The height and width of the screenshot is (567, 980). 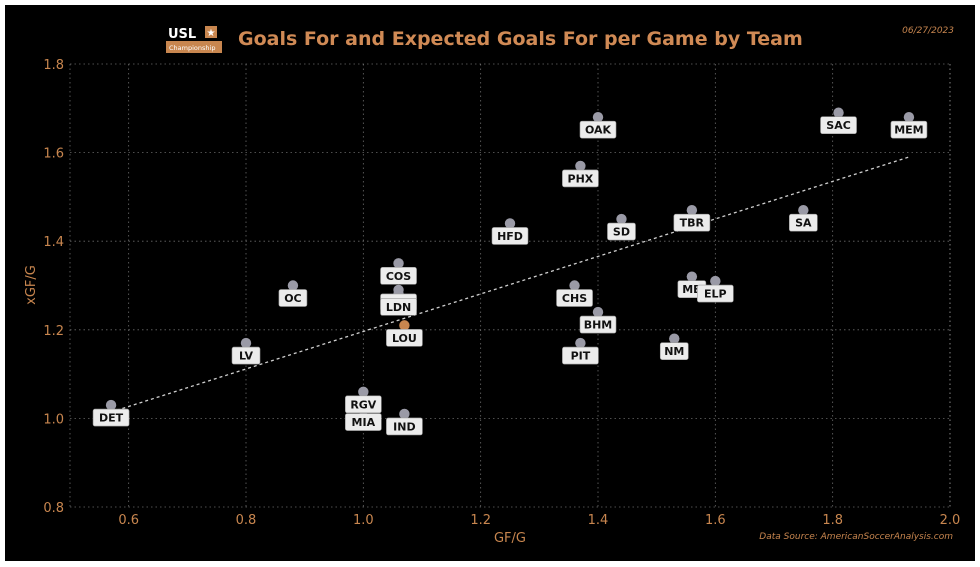 I want to click on team-label-mem: MEM, so click(x=909, y=129).